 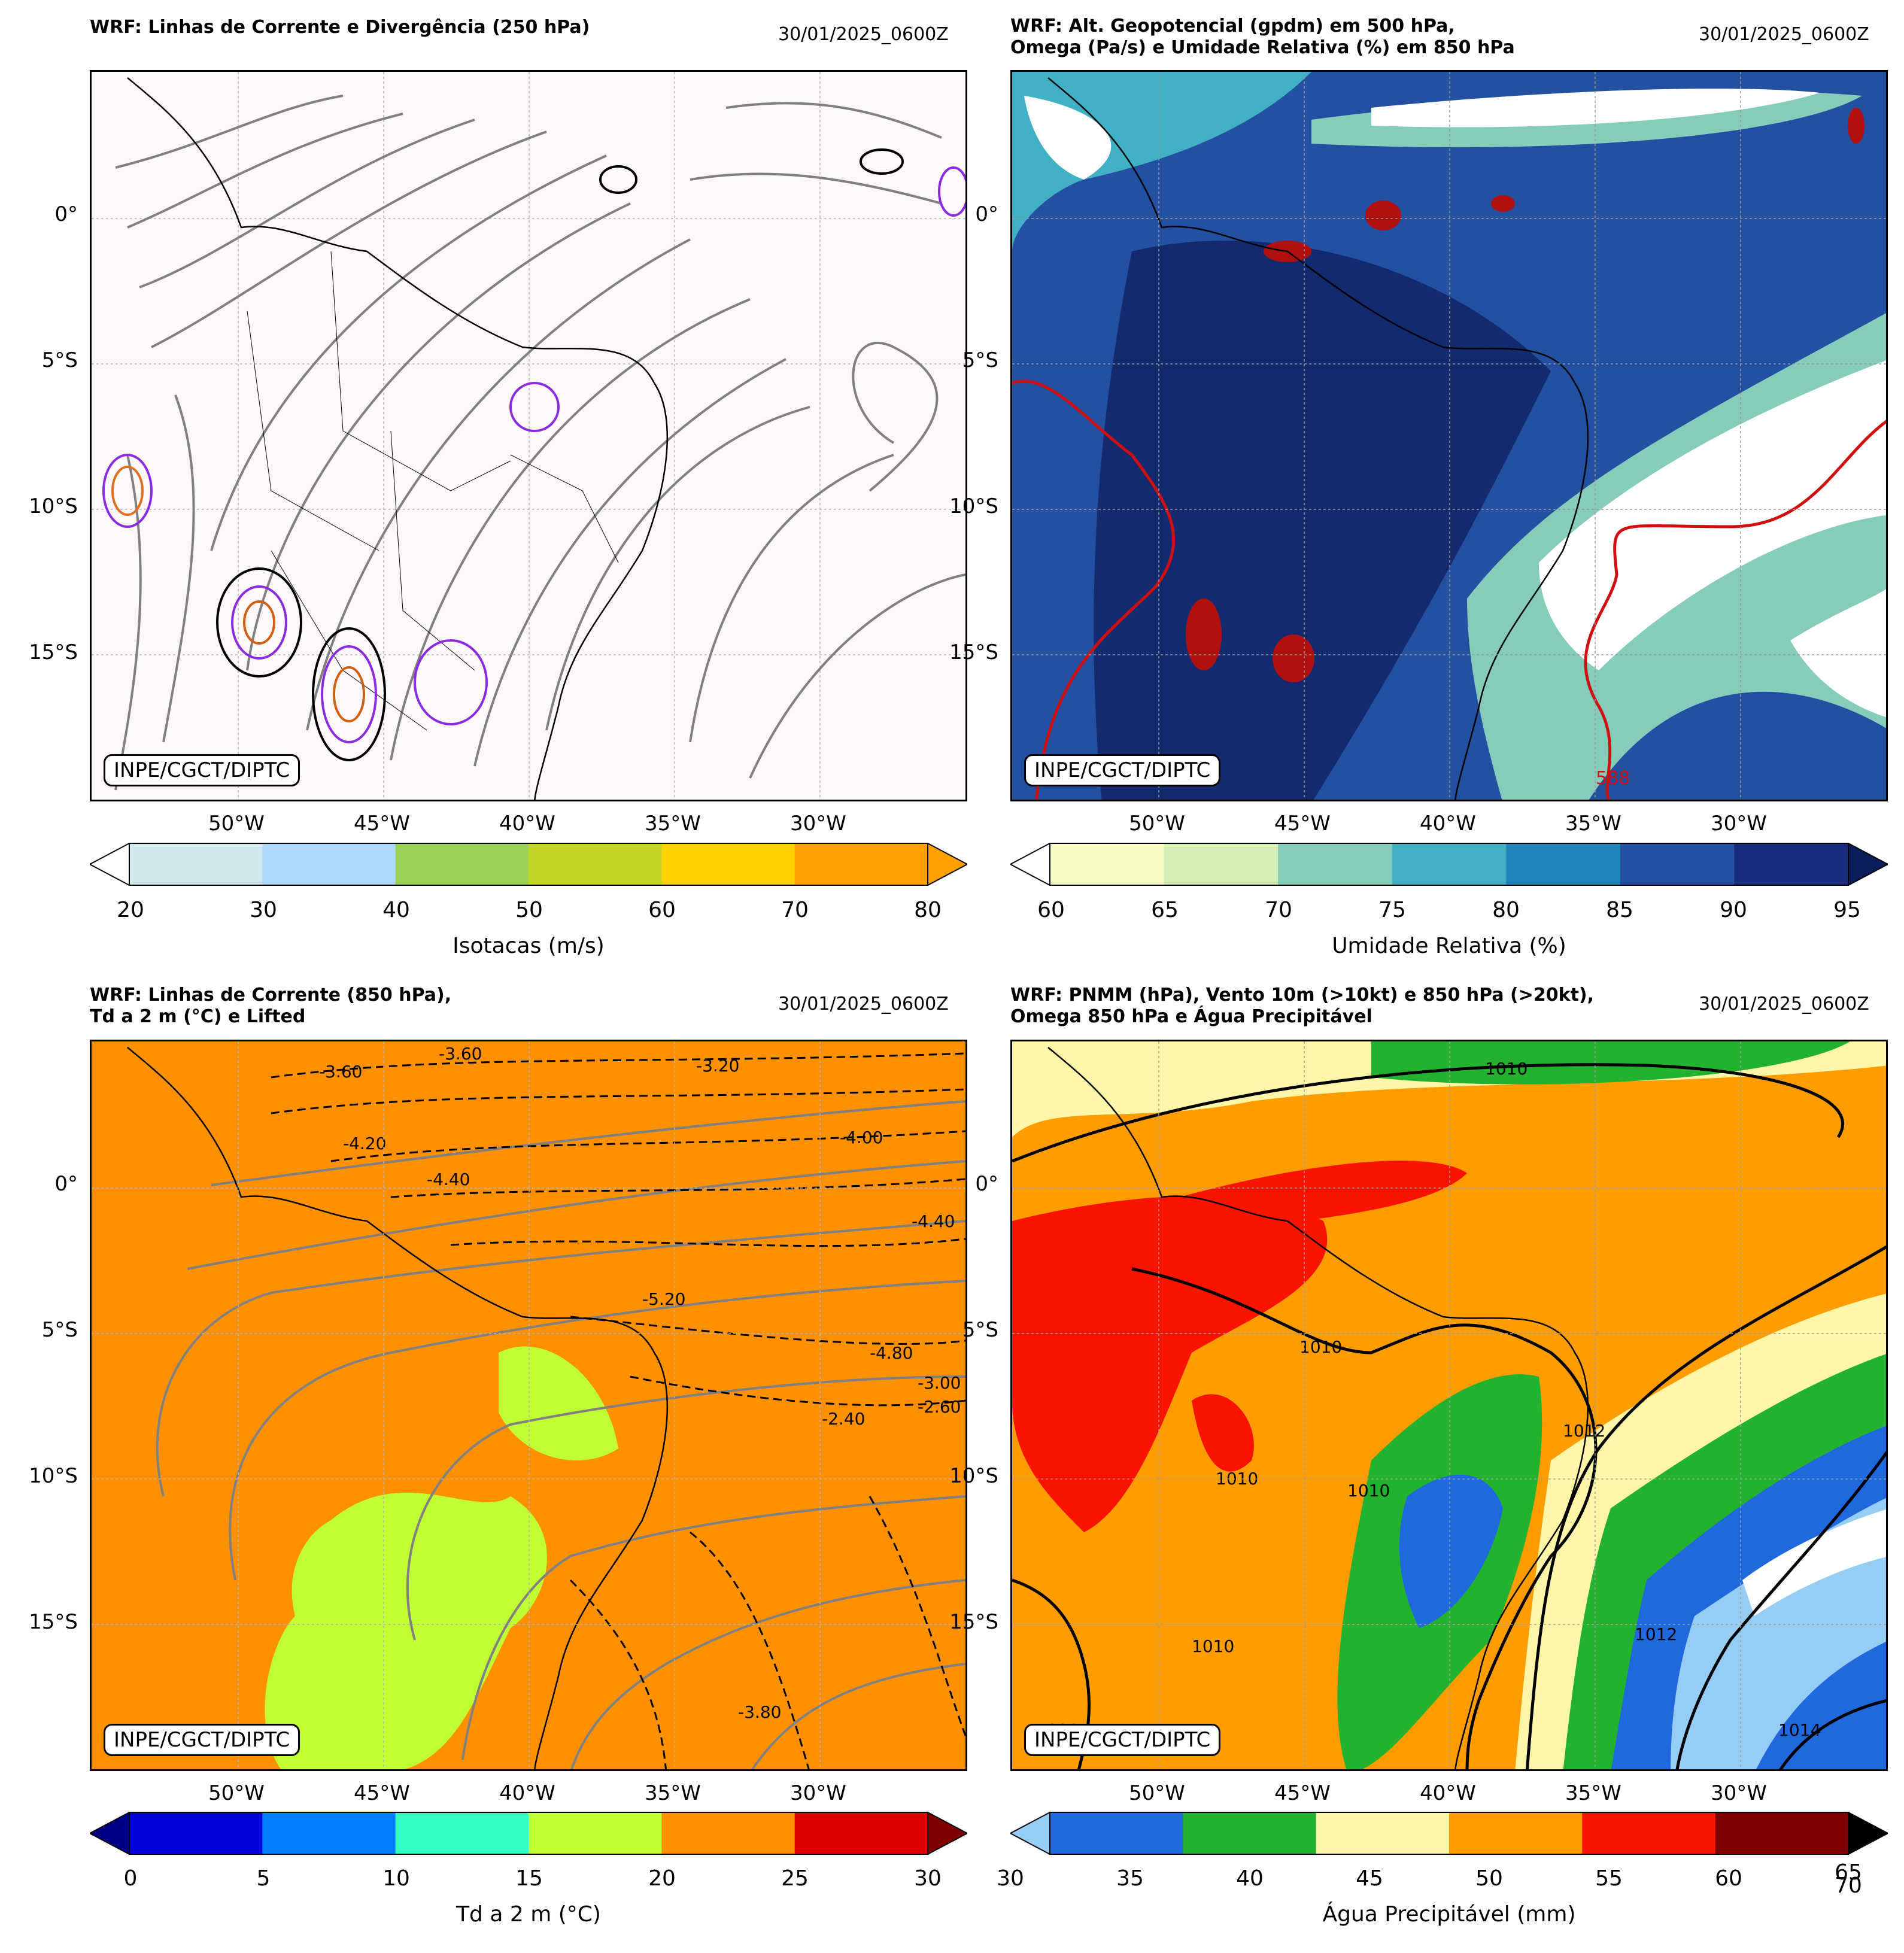 What do you see at coordinates (673, 824) in the screenshot?
I see `lon-label: 35°W` at bounding box center [673, 824].